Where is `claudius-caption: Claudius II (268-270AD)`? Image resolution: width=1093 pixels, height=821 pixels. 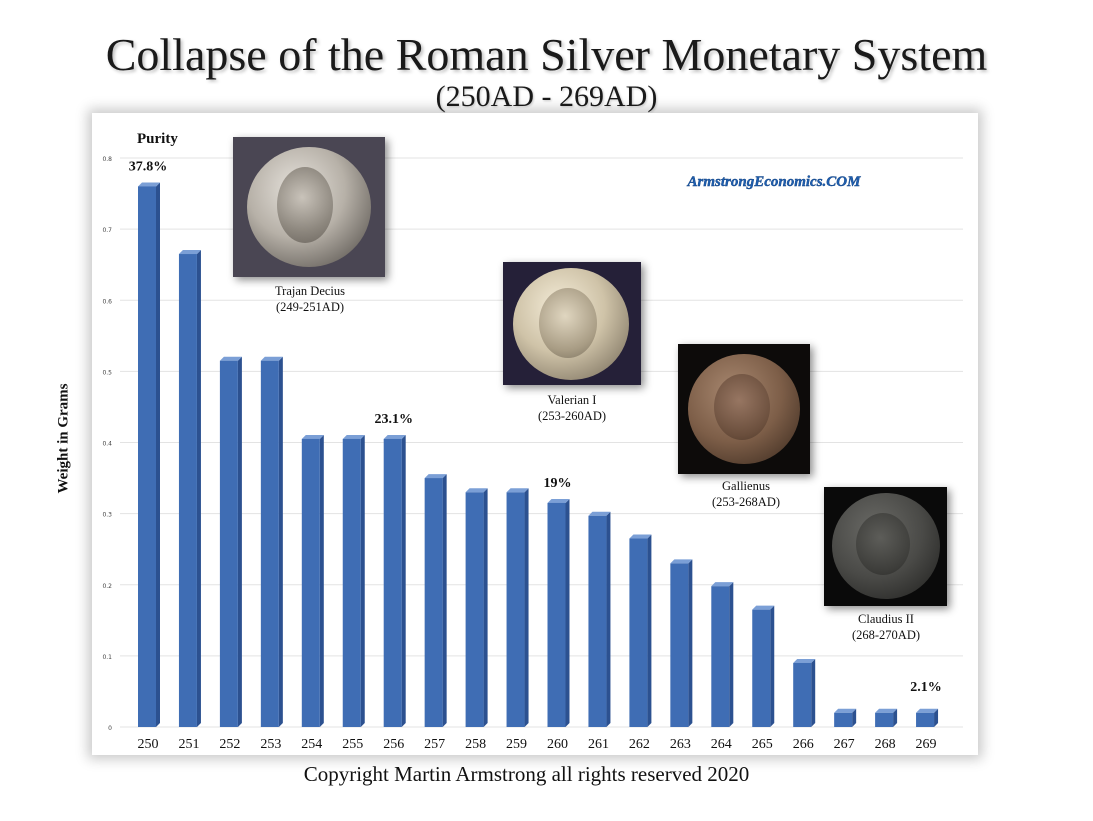 claudius-caption: Claudius II (268-270AD) is located at coordinates (886, 627).